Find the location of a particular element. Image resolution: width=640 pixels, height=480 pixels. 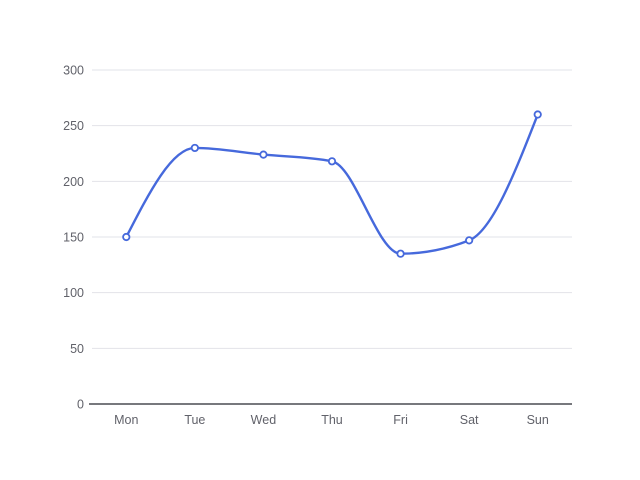

y-axis-tick-label: 50 is located at coordinates (77, 349).